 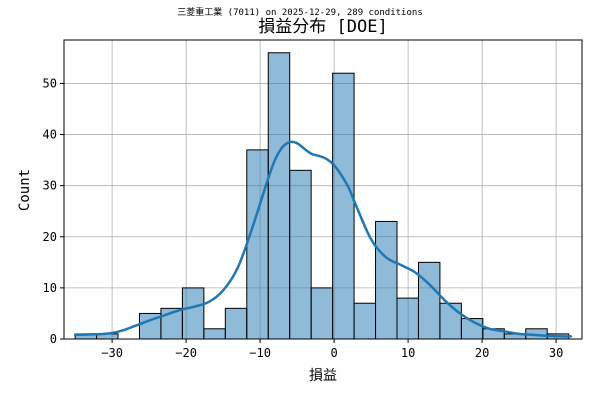 I want to click on y-tick-label: 40, so click(x=50, y=135).